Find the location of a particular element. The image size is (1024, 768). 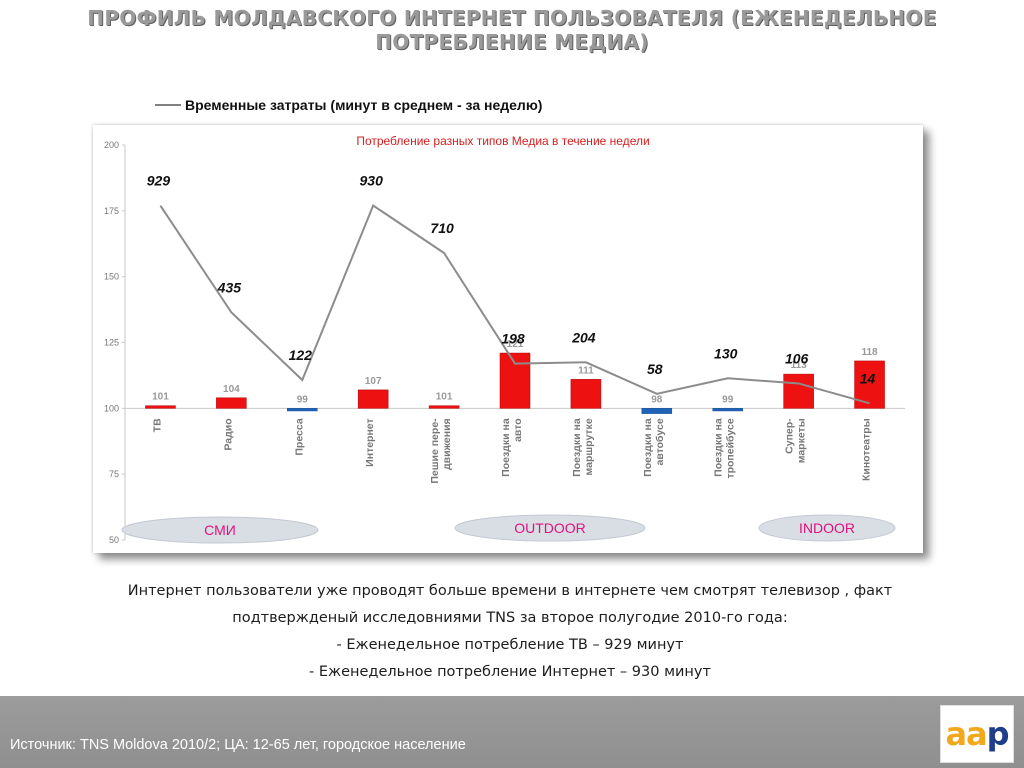

line-value-label: 930 is located at coordinates (372, 181).